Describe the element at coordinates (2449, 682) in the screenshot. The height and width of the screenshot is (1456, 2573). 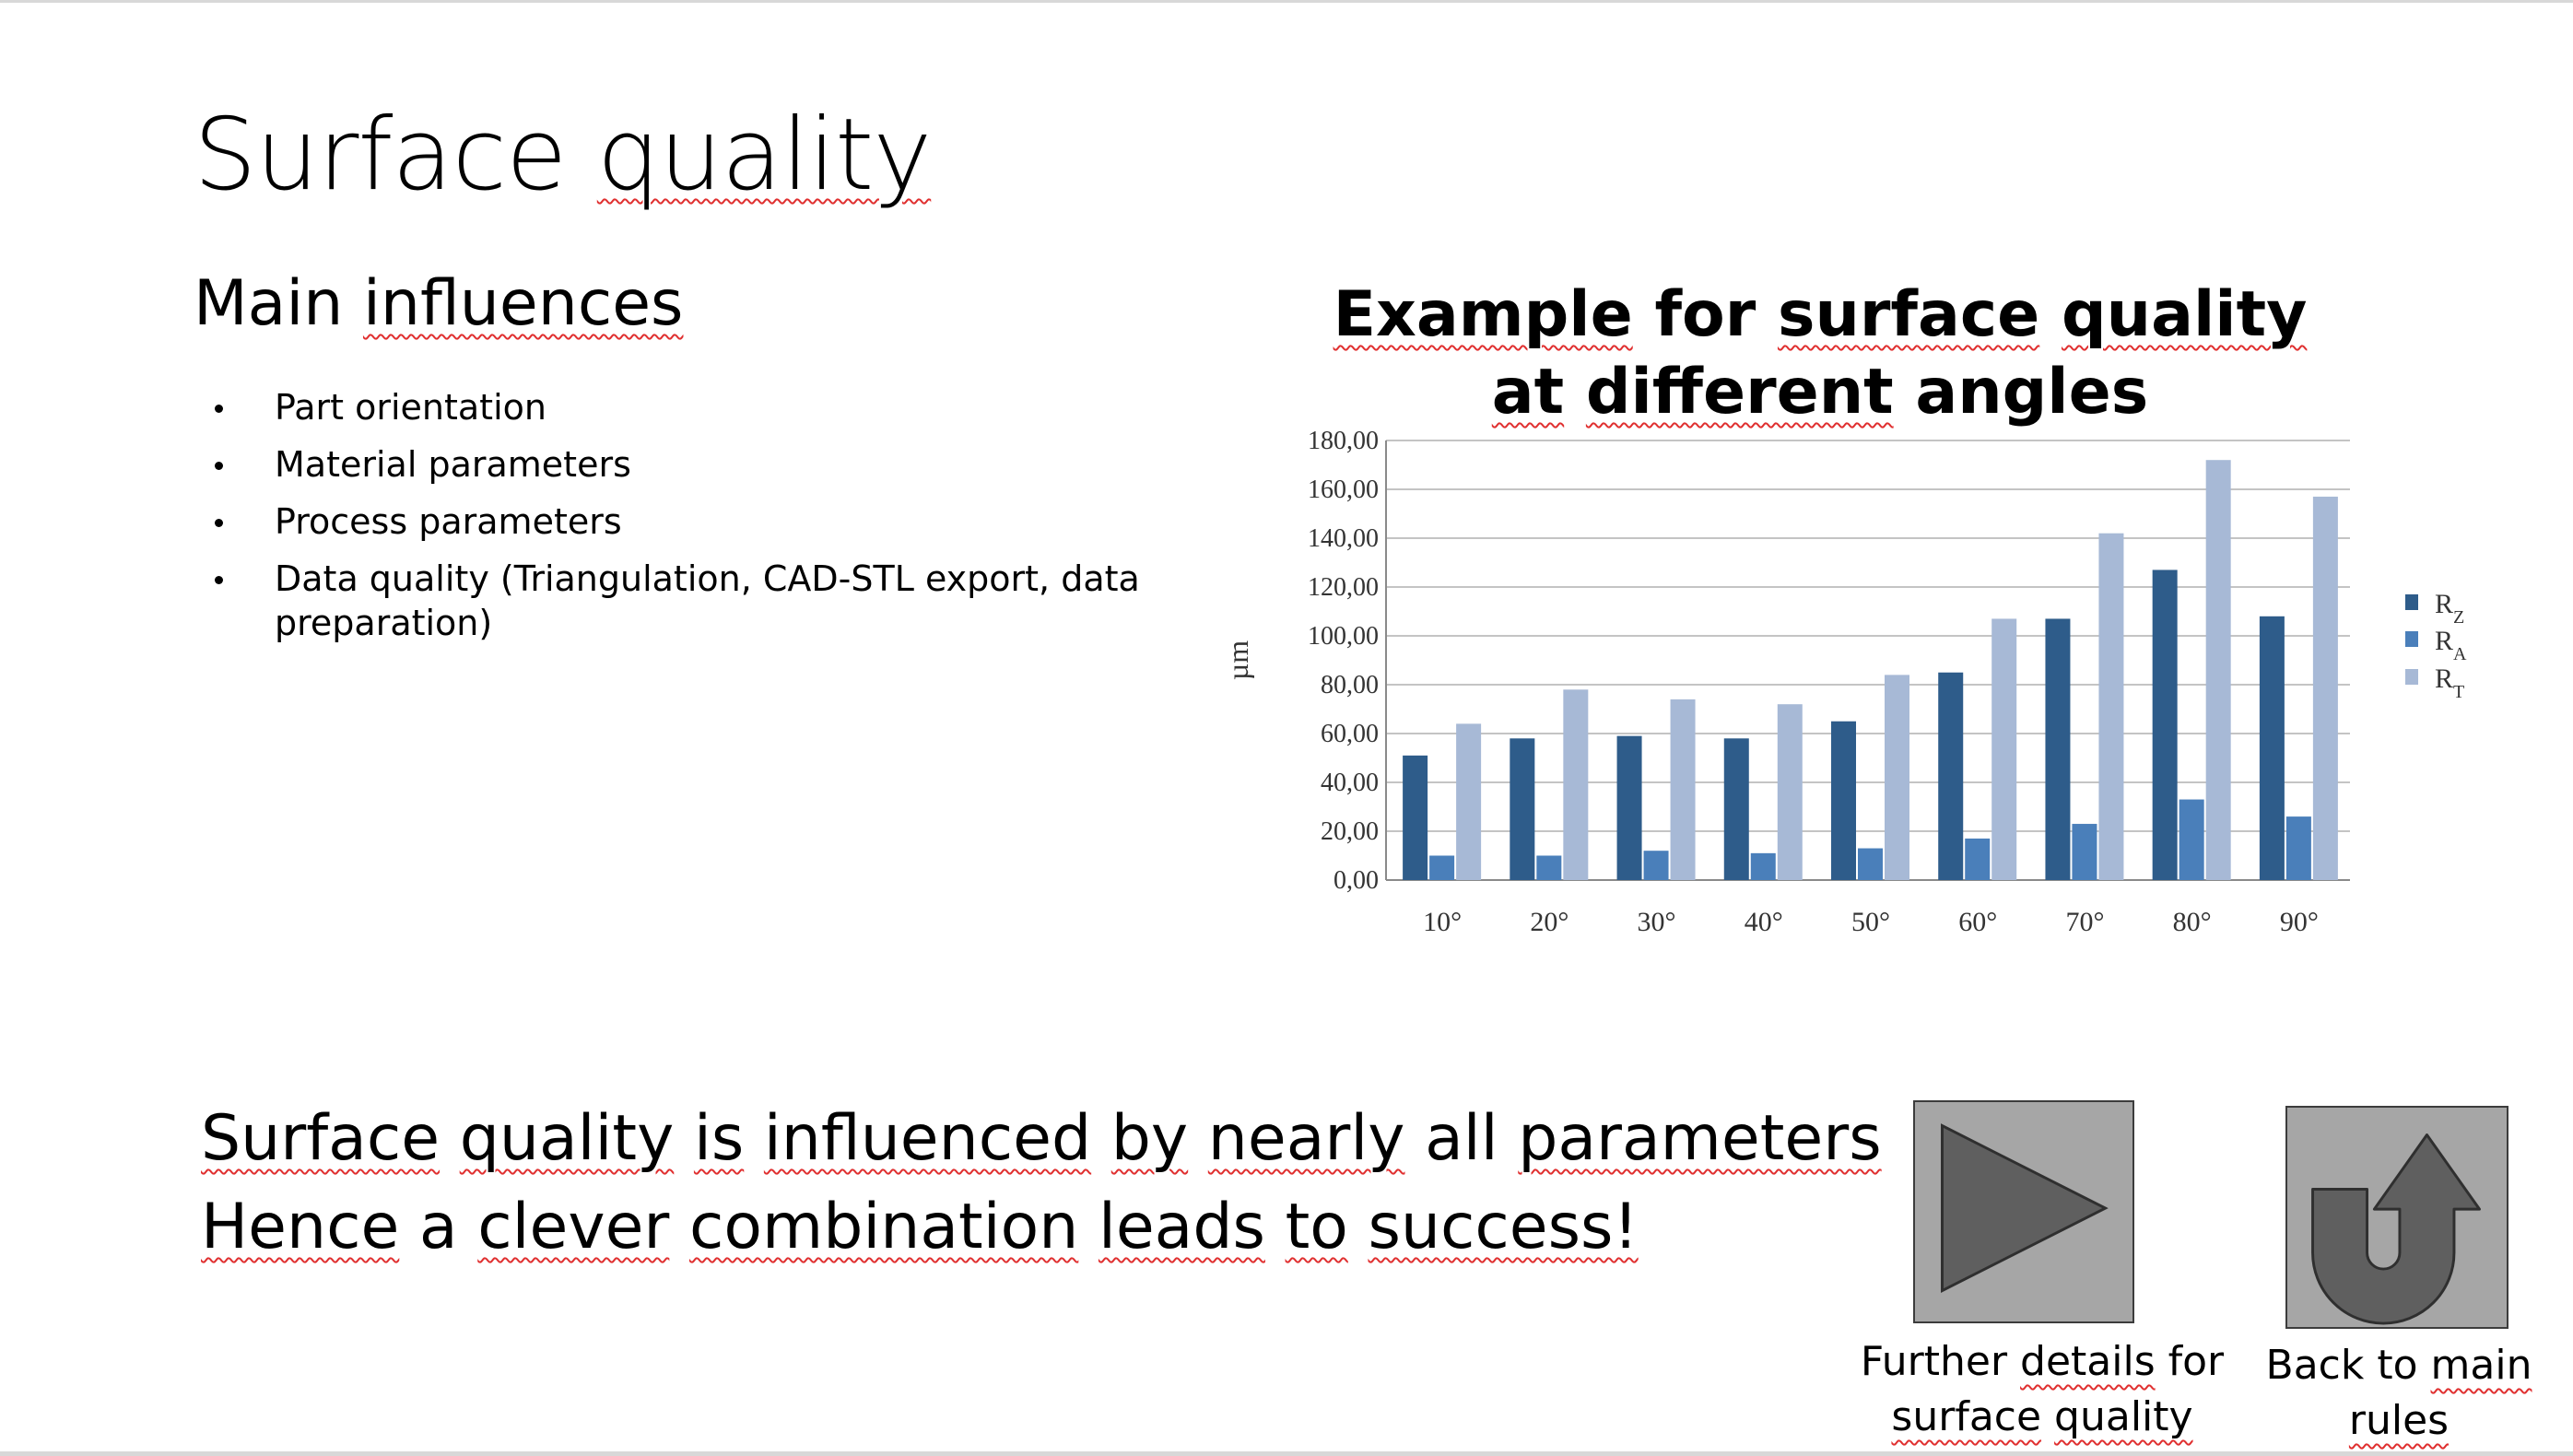
I see `legend-label: RT` at that location.